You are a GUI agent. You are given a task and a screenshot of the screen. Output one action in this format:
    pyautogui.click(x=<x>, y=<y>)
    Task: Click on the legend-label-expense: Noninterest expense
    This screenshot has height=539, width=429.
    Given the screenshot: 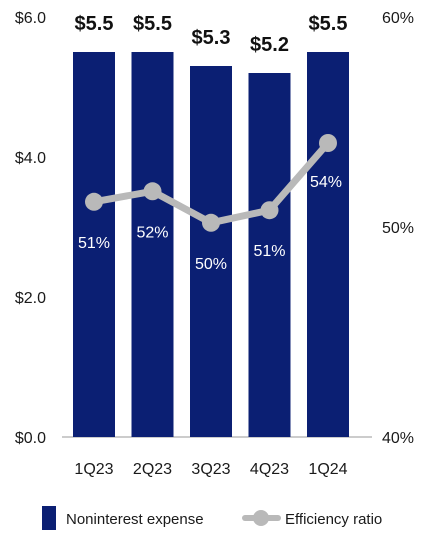 What is the action you would take?
    pyautogui.click(x=135, y=519)
    